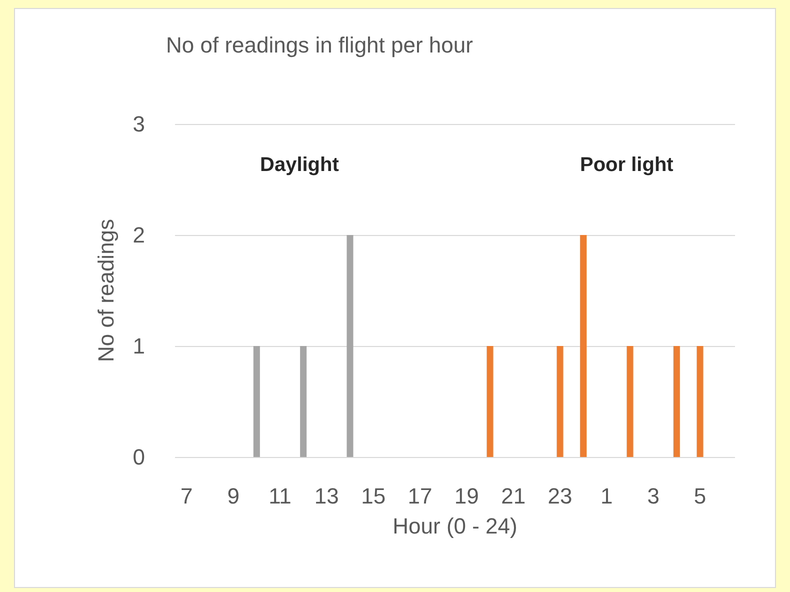 The height and width of the screenshot is (592, 790). Describe the element at coordinates (138, 457) in the screenshot. I see `y-tick-label: 0` at that location.